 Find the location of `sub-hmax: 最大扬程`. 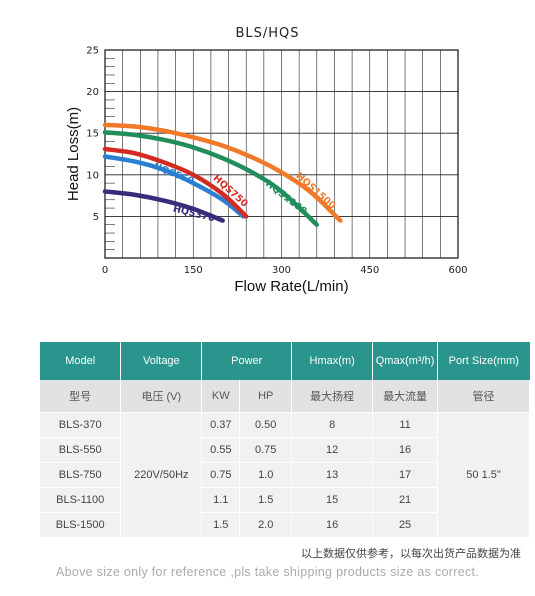

sub-hmax: 最大扬程 is located at coordinates (332, 396).